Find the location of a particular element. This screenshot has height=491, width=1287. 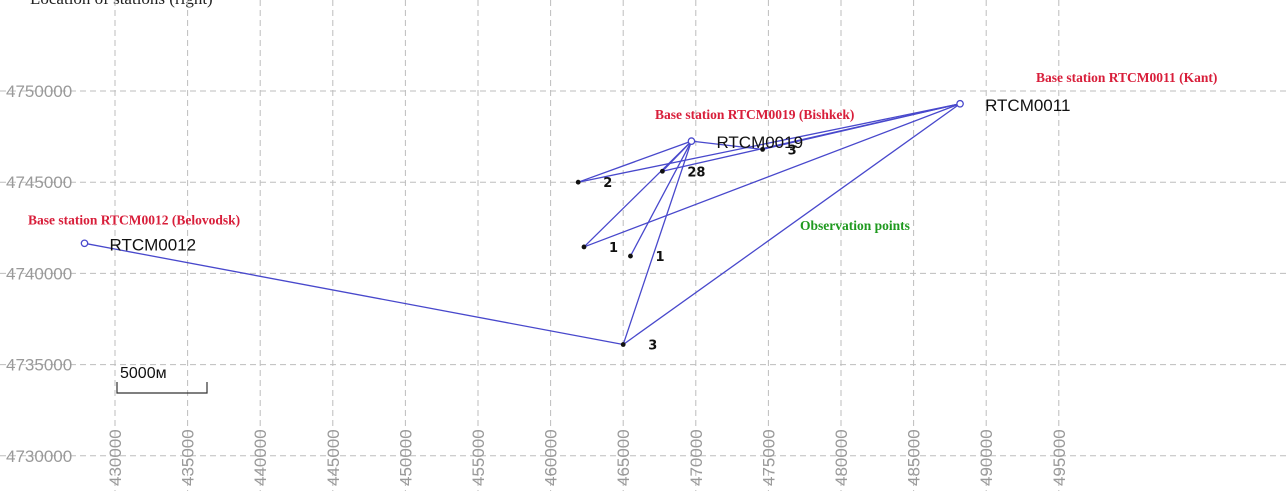

observation-points-caption: Observation points is located at coordinates (855, 225).